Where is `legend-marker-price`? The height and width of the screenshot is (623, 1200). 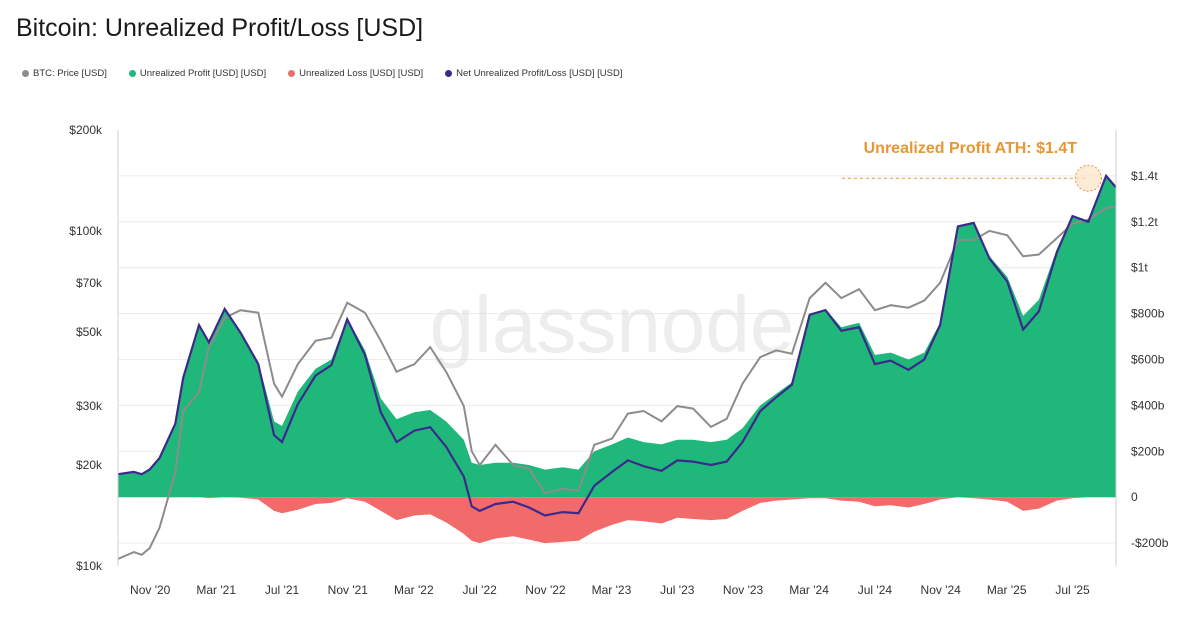 legend-marker-price is located at coordinates (25, 73).